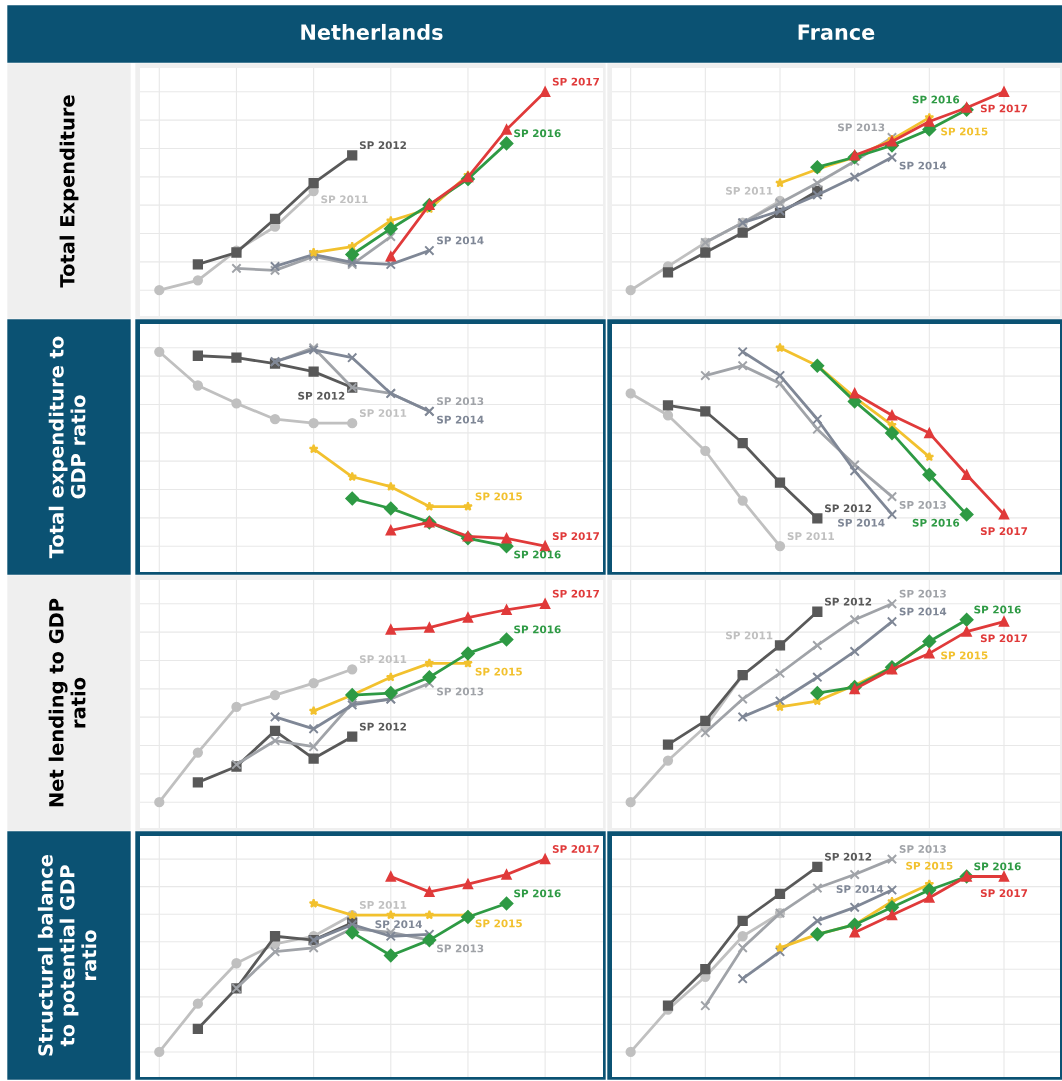  Describe the element at coordinates (67, 447) in the screenshot. I see `y-axis-title: Total expenditure to GDP ratio` at that location.